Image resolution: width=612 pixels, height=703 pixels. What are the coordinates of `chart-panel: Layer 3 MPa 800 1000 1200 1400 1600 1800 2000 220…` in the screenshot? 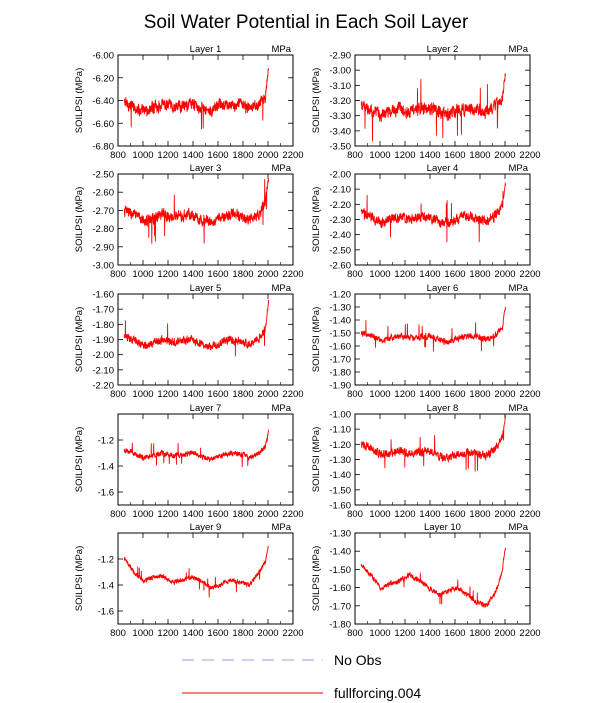 It's located at (189, 221).